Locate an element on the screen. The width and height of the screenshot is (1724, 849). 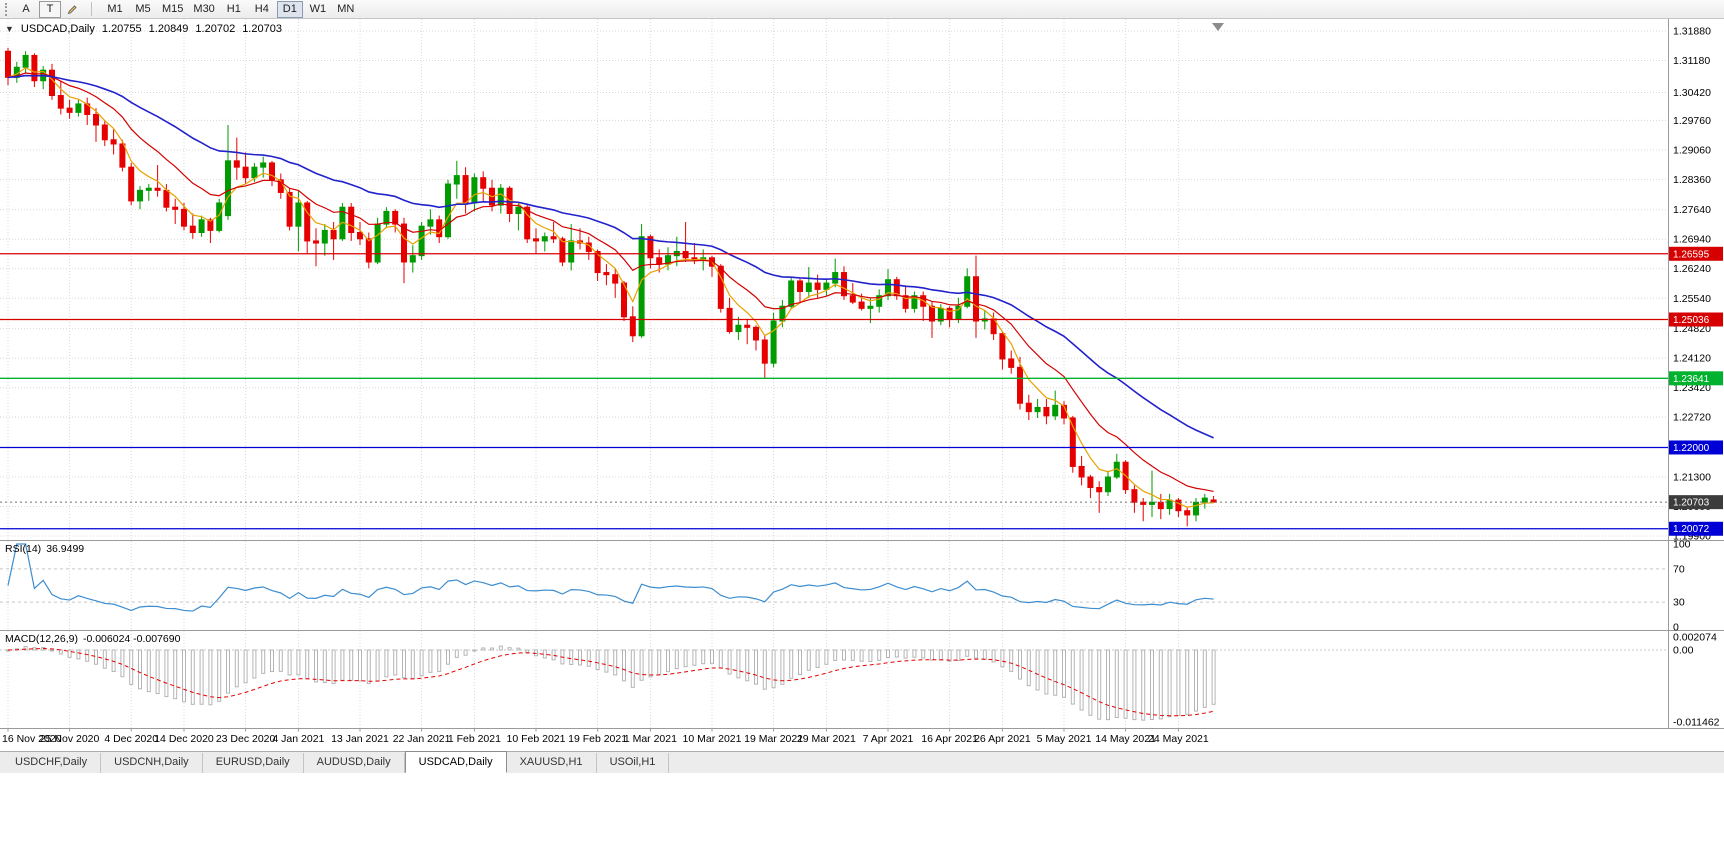
rsi-indicator-label: RSI(14) 36.9499 is located at coordinates (44, 549).